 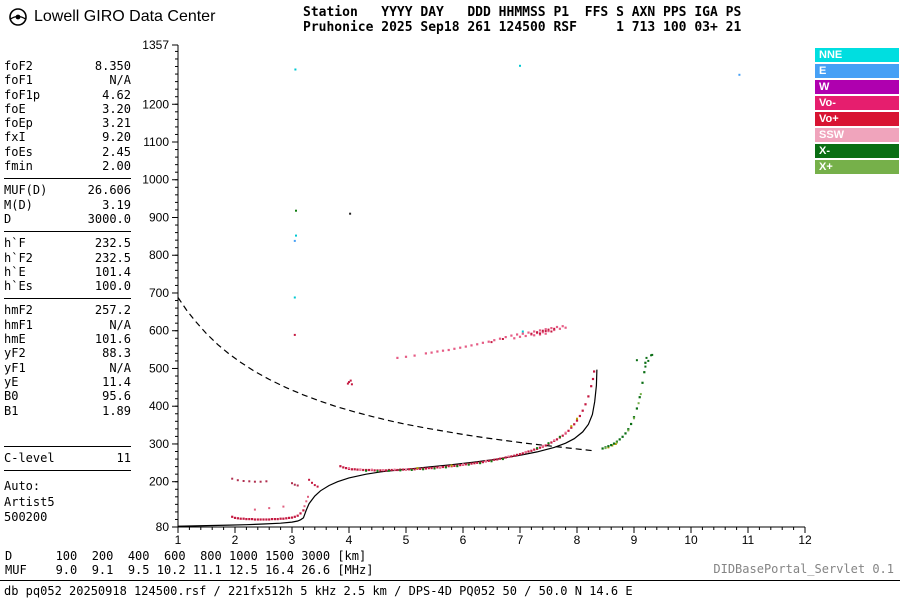 What do you see at coordinates (67, 80) in the screenshot?
I see `param-row-fof1: foF1 N/A` at bounding box center [67, 80].